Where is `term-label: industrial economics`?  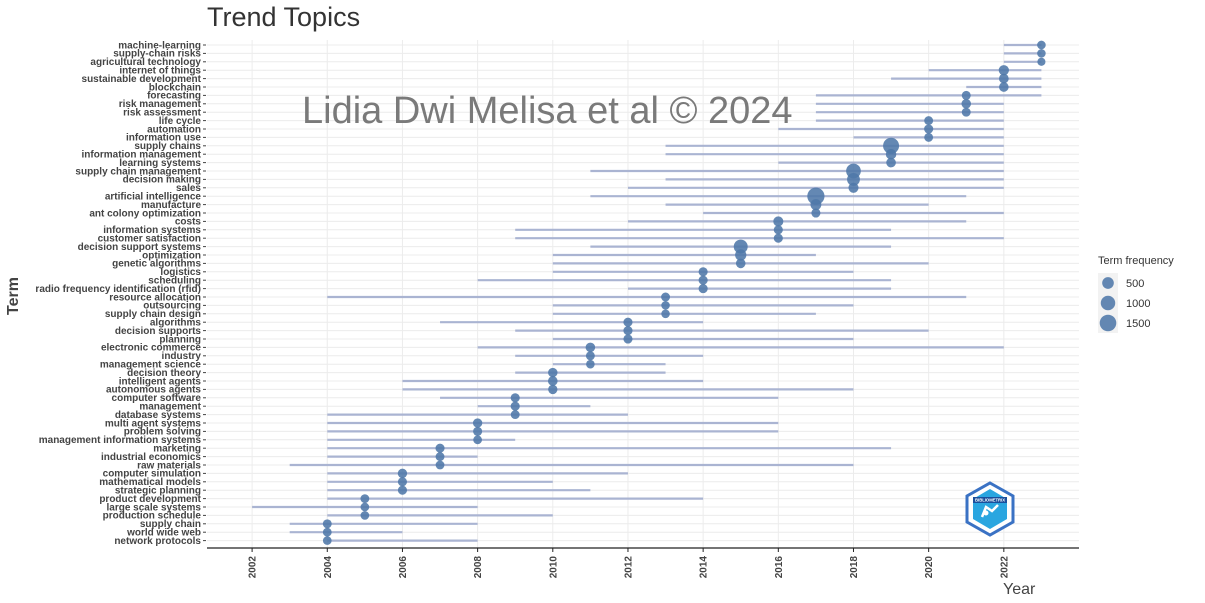
term-label: industrial economics is located at coordinates (151, 457).